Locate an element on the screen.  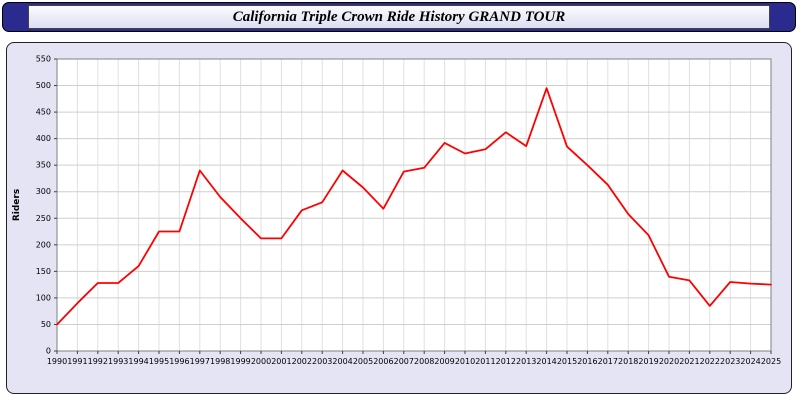
svg-text: 2022 is located at coordinates (710, 361).